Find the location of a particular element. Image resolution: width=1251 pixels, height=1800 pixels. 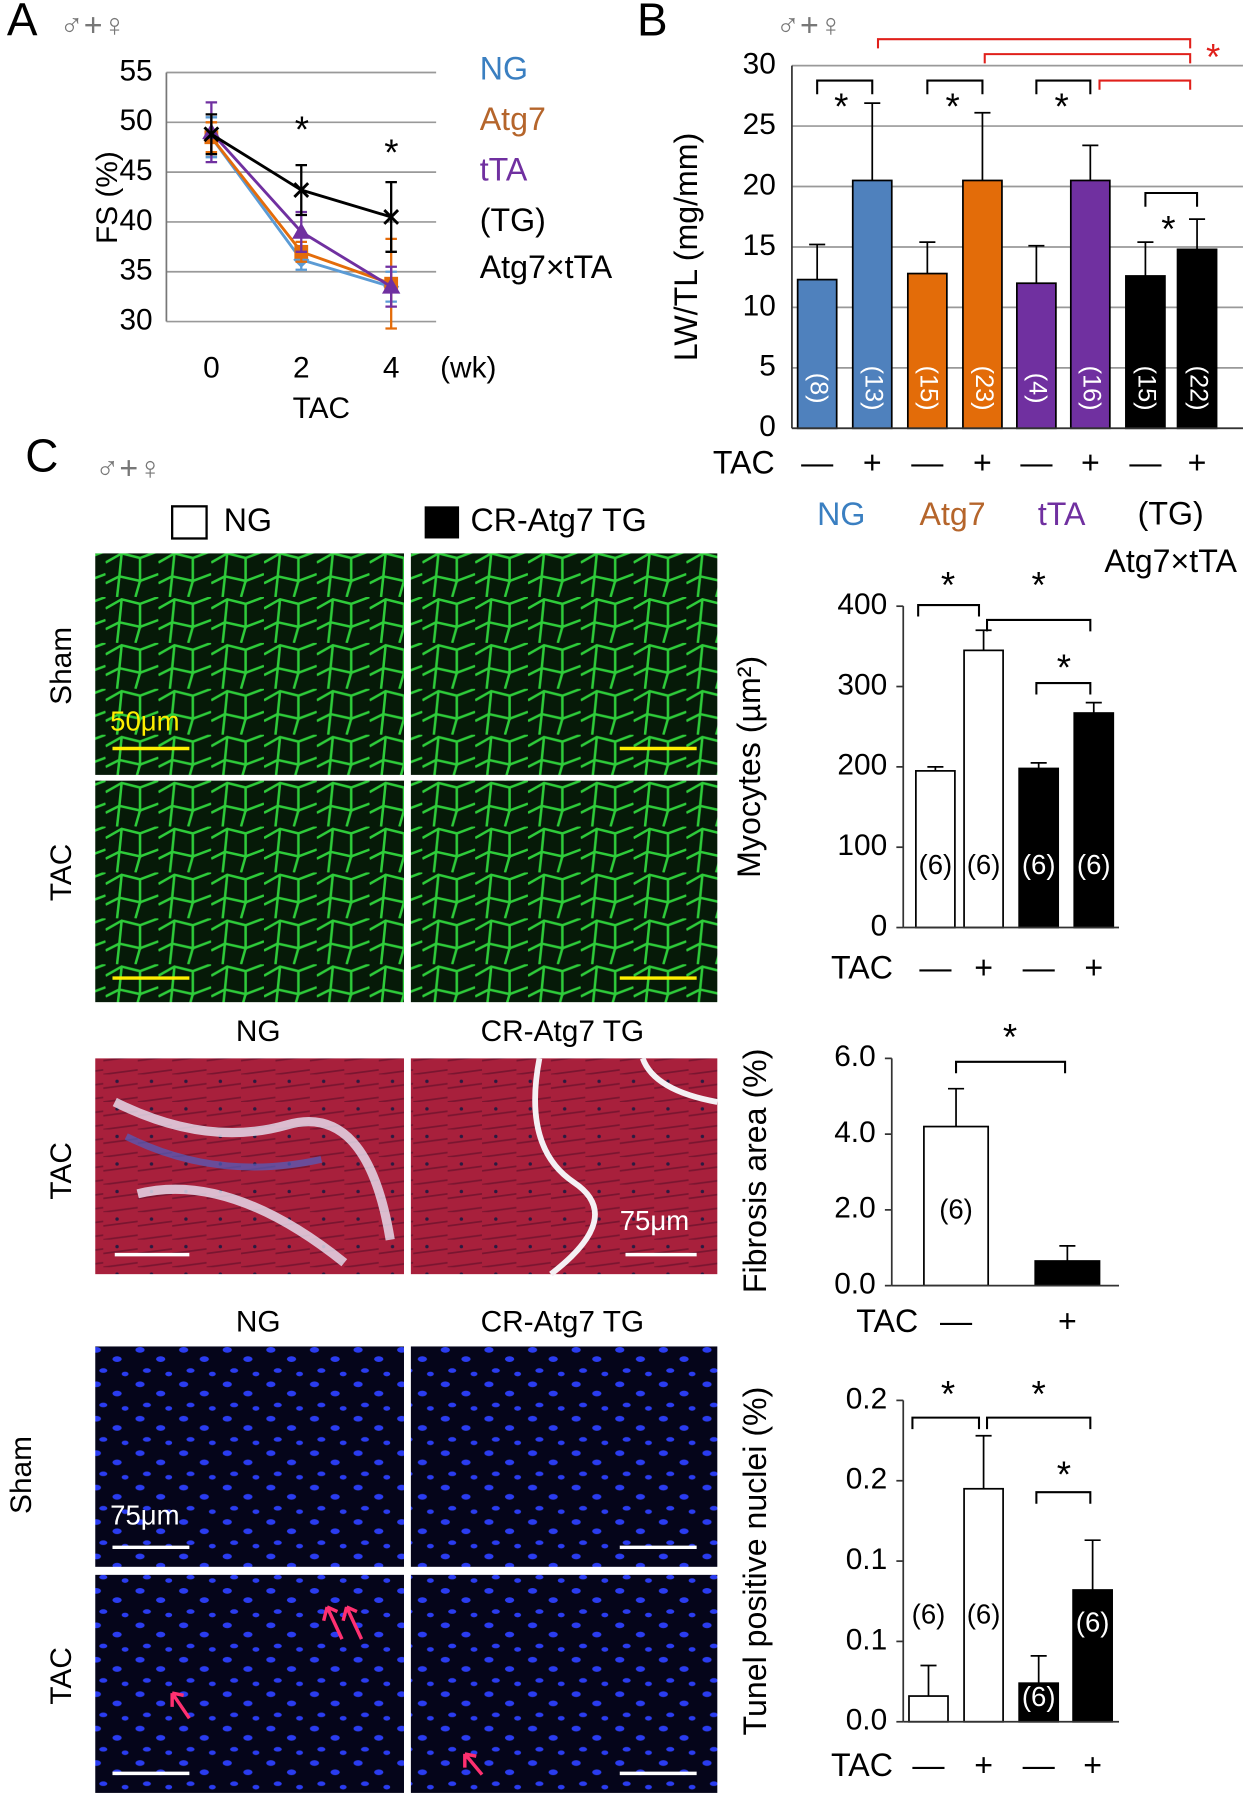

y-axis-label: FS (%) is located at coordinates (107, 197).